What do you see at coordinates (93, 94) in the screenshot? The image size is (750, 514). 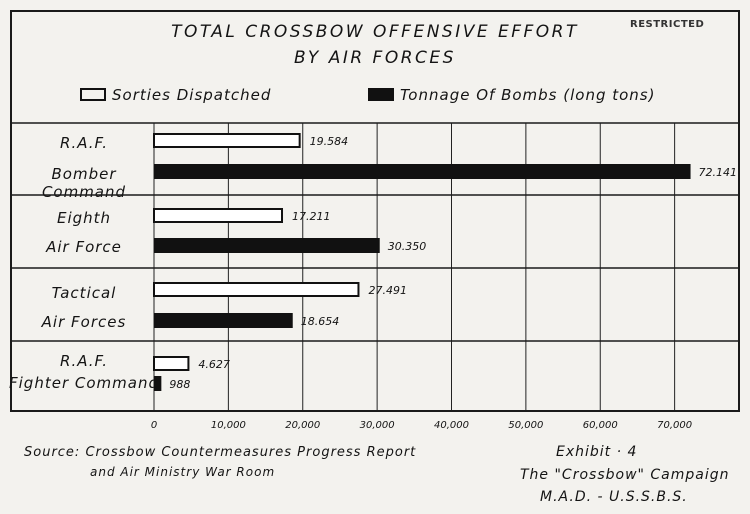 I see `legend-swatch-sorties` at bounding box center [93, 94].